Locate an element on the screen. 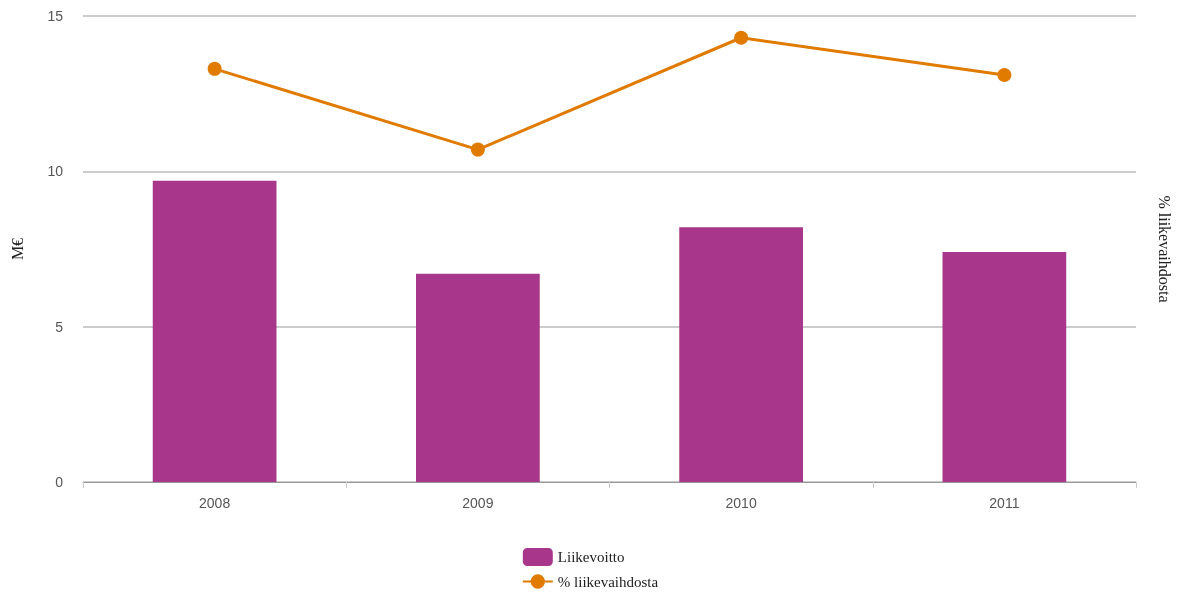 Image resolution: width=1180 pixels, height=599 pixels. y-tick-label: 15 is located at coordinates (55, 16).